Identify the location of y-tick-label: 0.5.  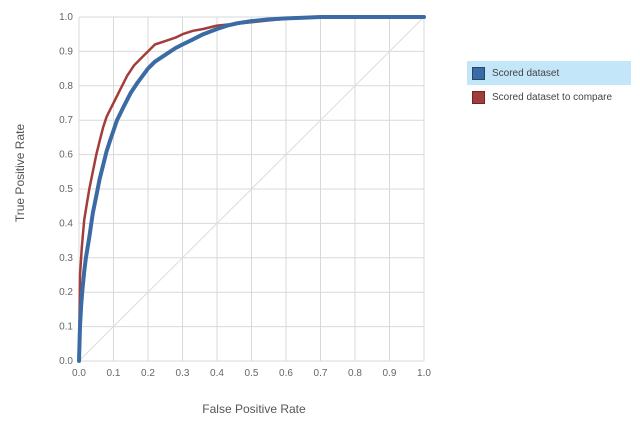
(66, 189).